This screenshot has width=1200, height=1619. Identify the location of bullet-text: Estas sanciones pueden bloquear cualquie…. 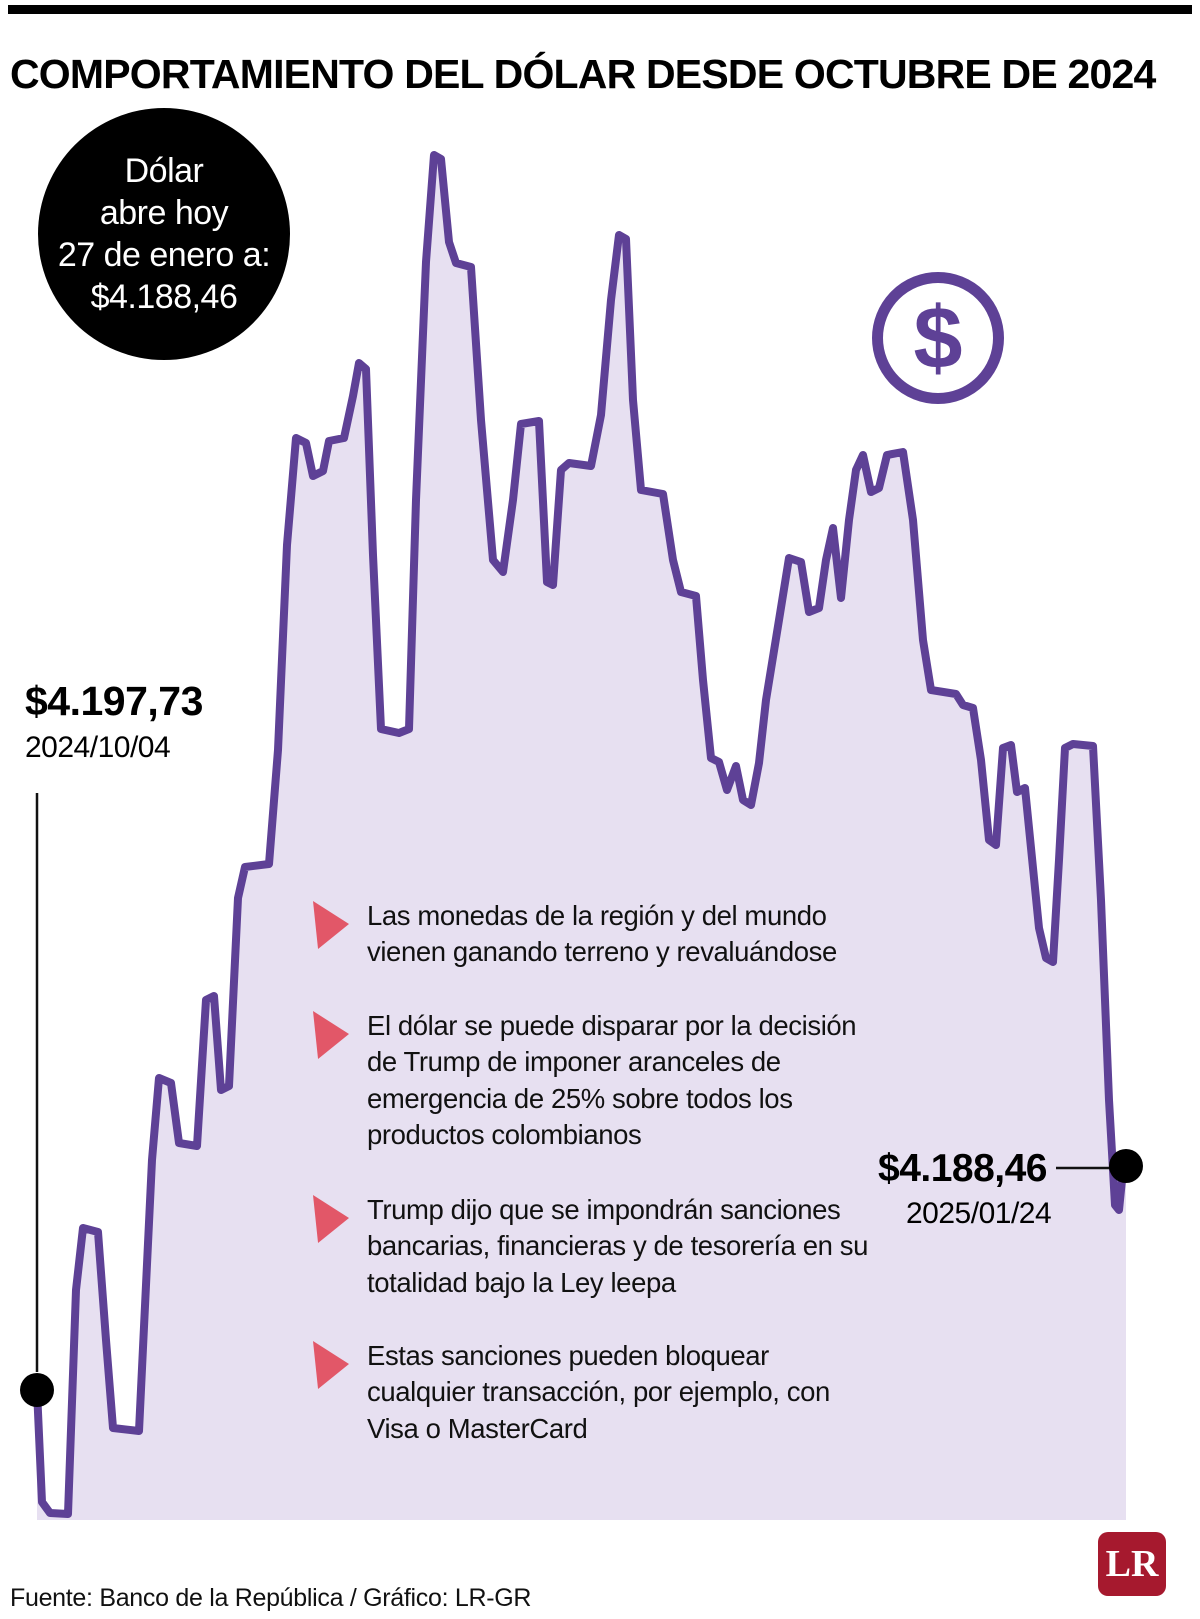
(598, 1392).